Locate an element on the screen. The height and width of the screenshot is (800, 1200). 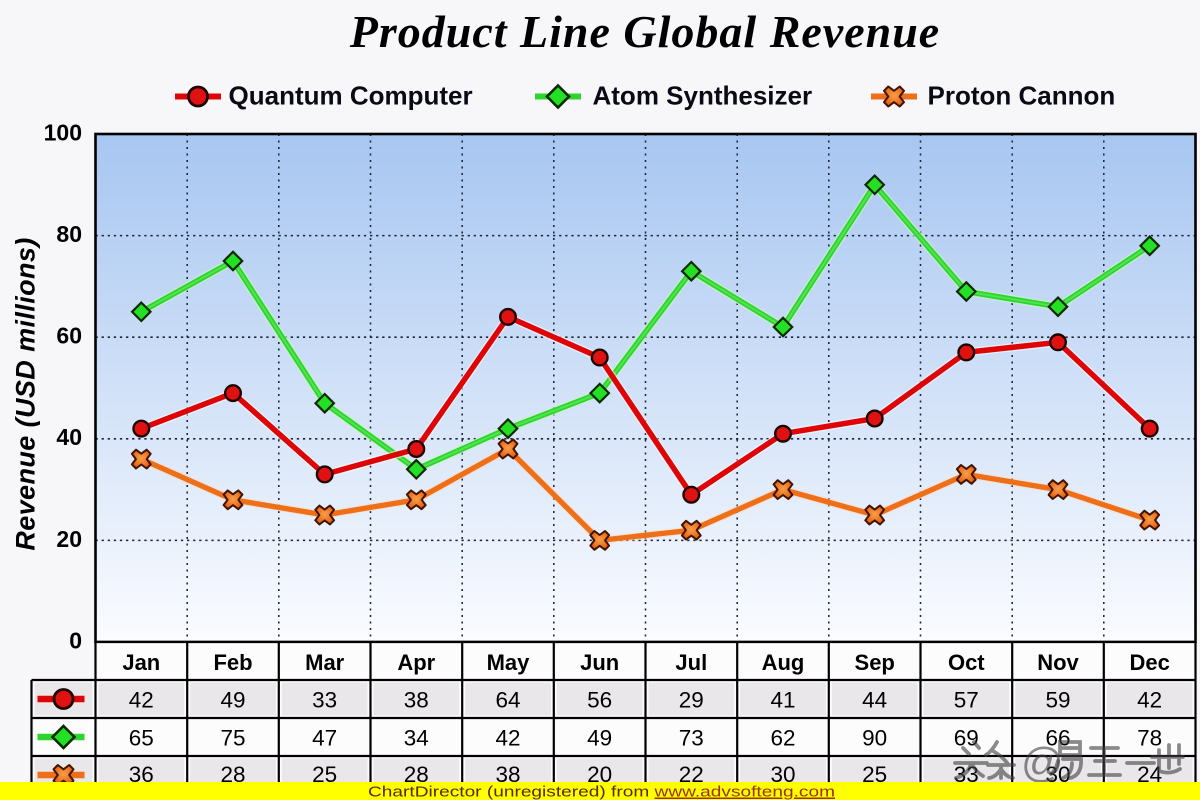
svg-text: 64 is located at coordinates (507, 699).